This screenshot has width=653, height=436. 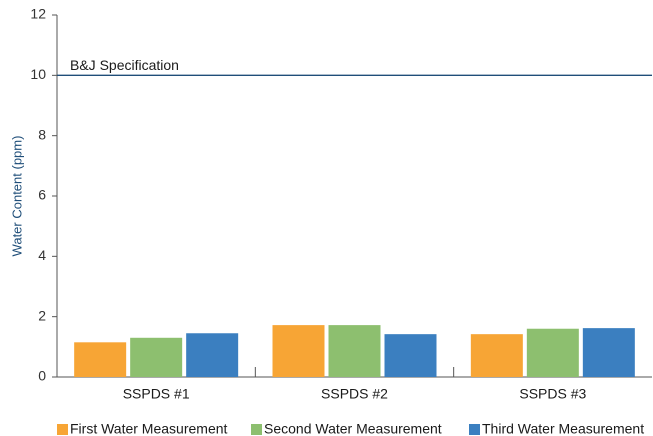 What do you see at coordinates (42, 134) in the screenshot?
I see `y-tick-label: 8` at bounding box center [42, 134].